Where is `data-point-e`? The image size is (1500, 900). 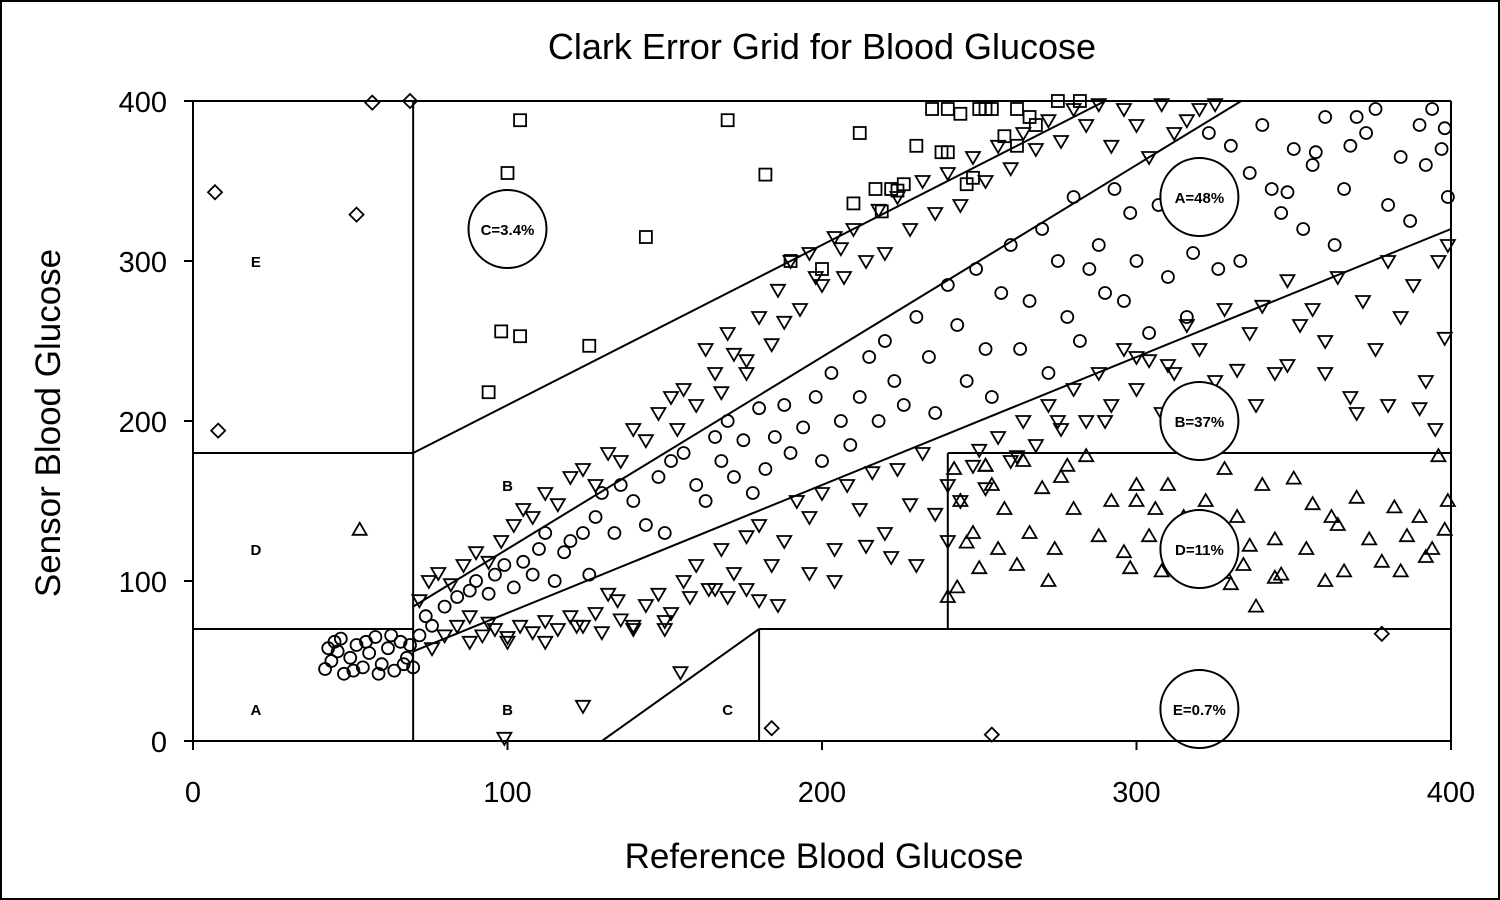 data-point-e is located at coordinates (372, 102).